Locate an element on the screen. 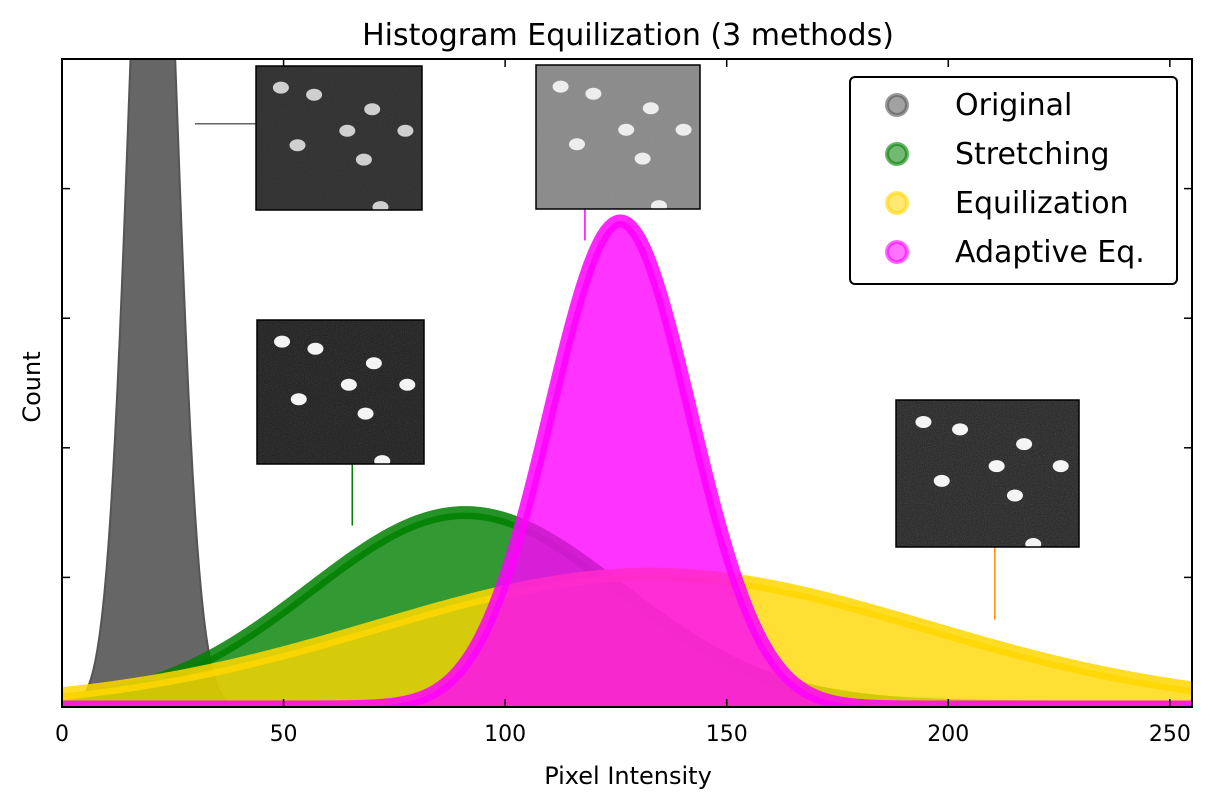 The height and width of the screenshot is (811, 1215). legend-item-original: Original is located at coordinates (978, 105).